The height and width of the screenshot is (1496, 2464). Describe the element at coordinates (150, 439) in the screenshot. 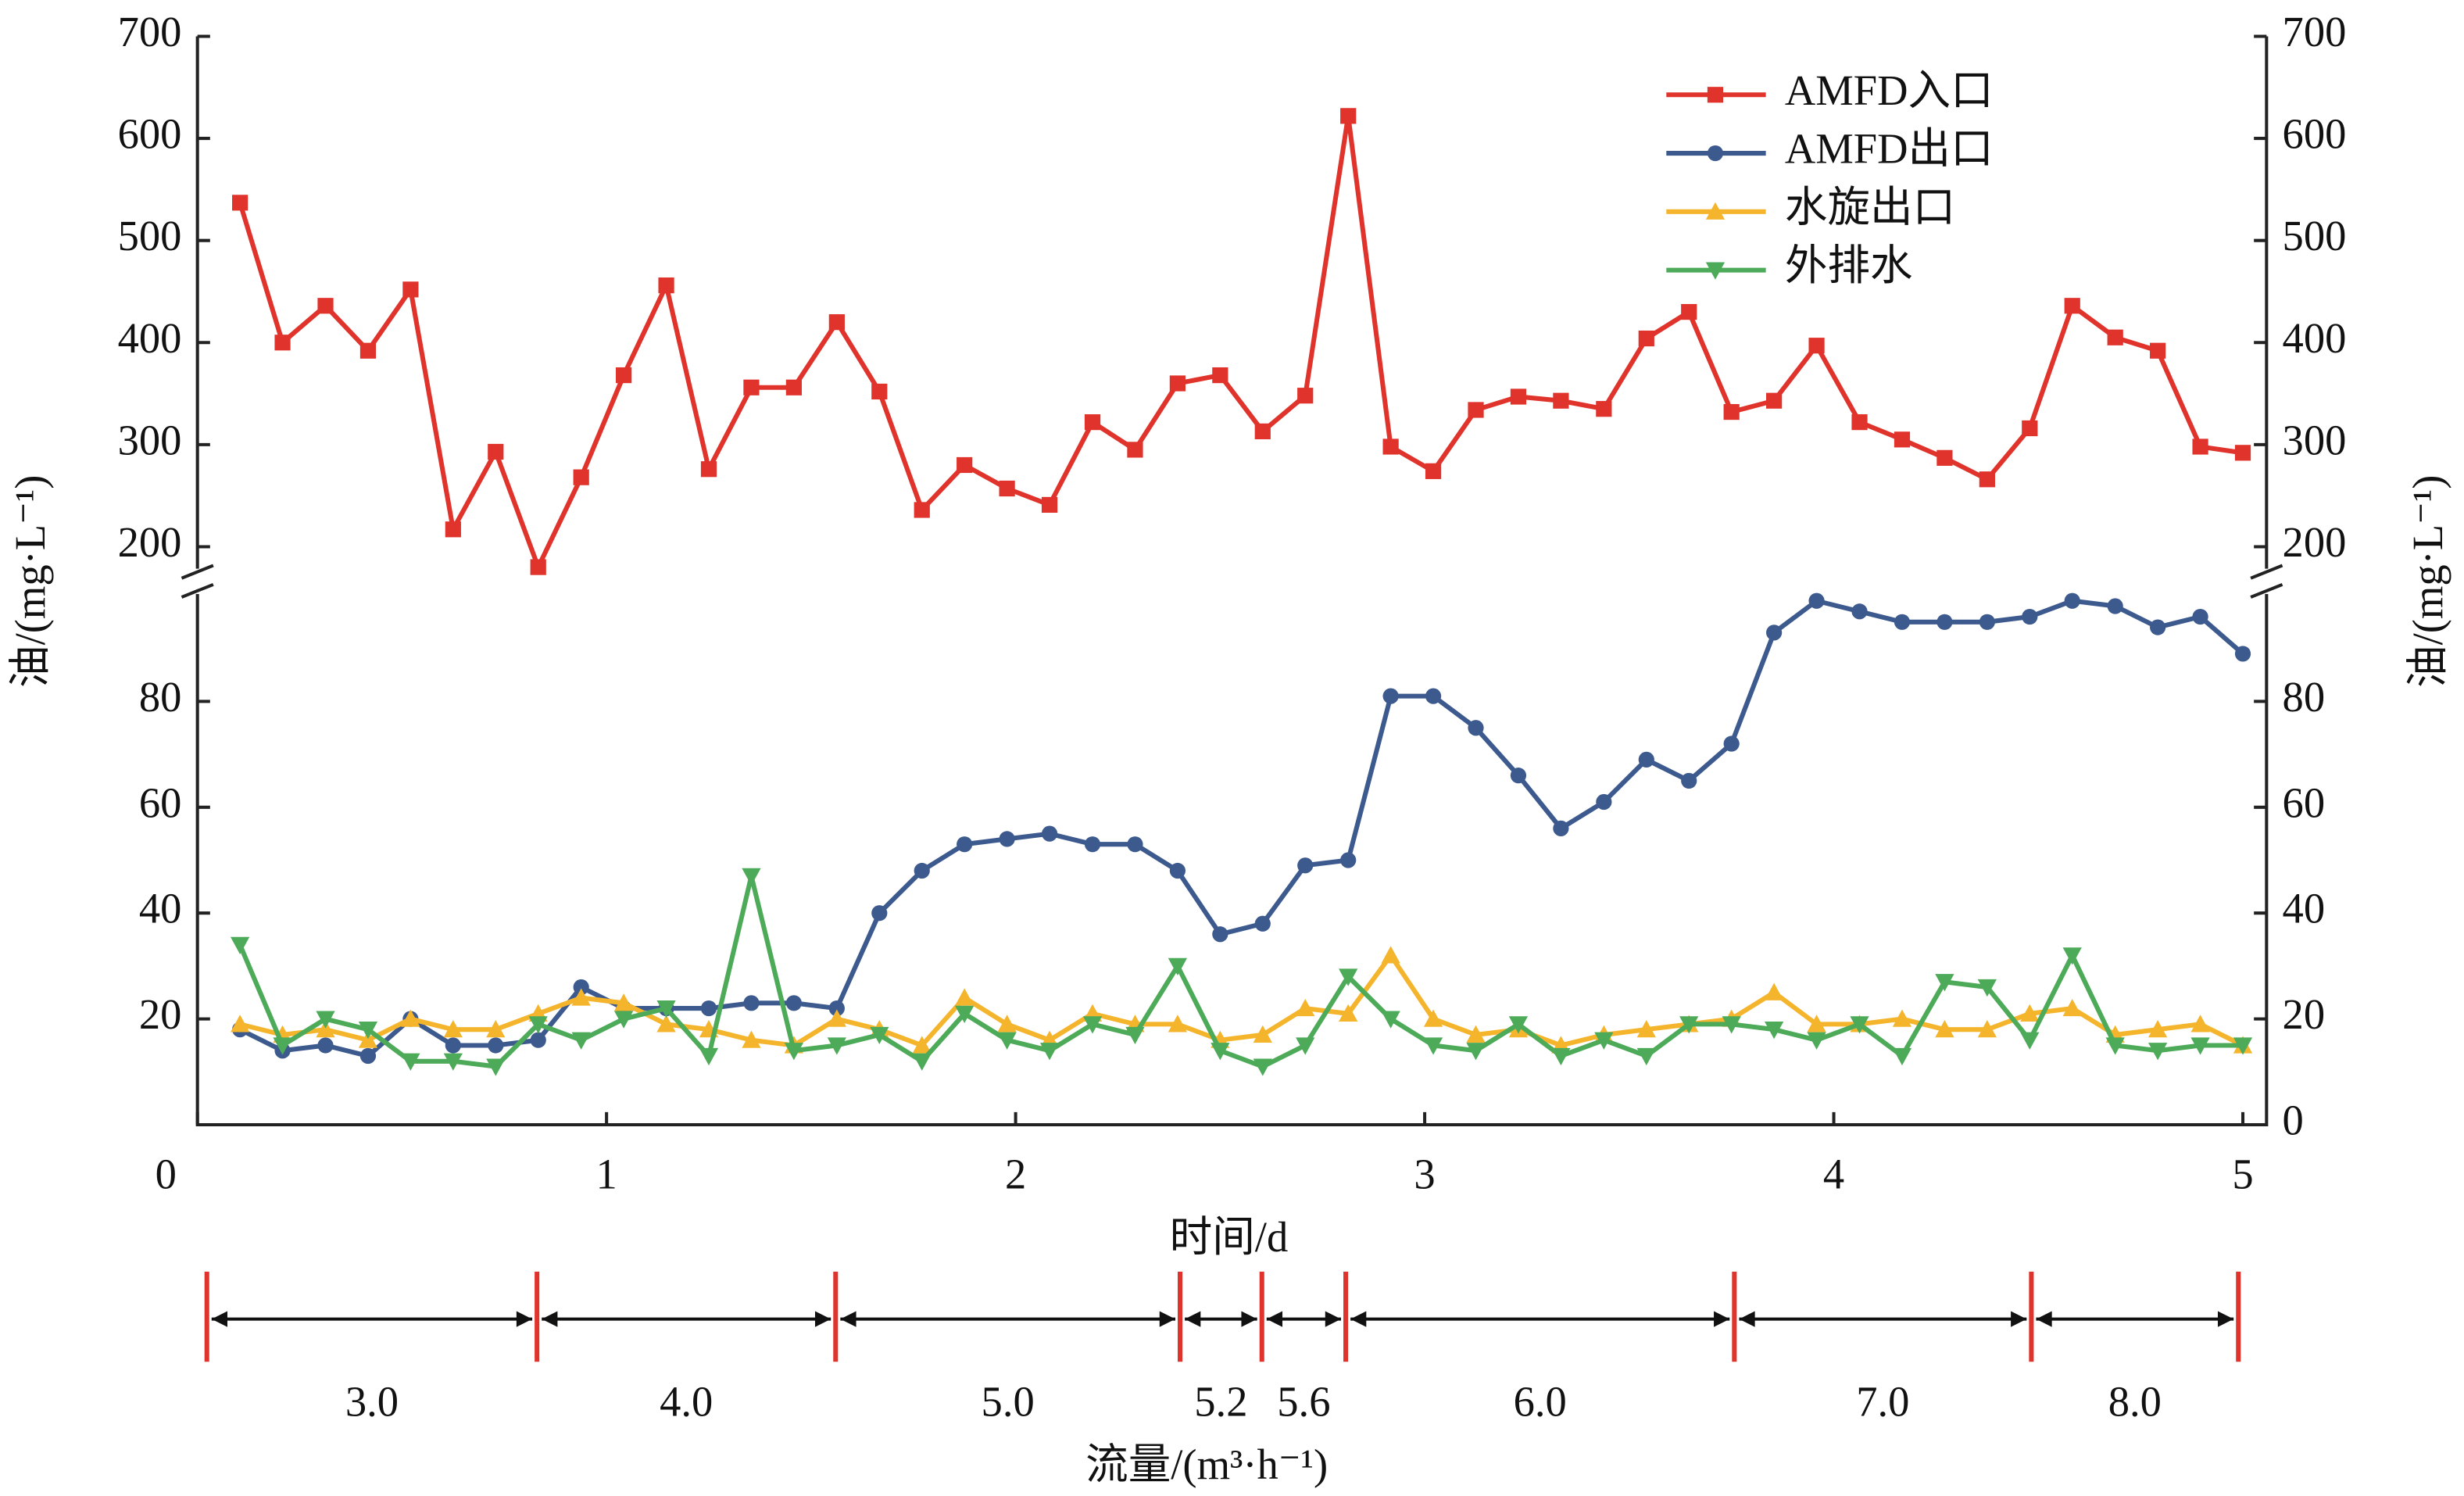

I see `y-tick-label: 300` at that location.